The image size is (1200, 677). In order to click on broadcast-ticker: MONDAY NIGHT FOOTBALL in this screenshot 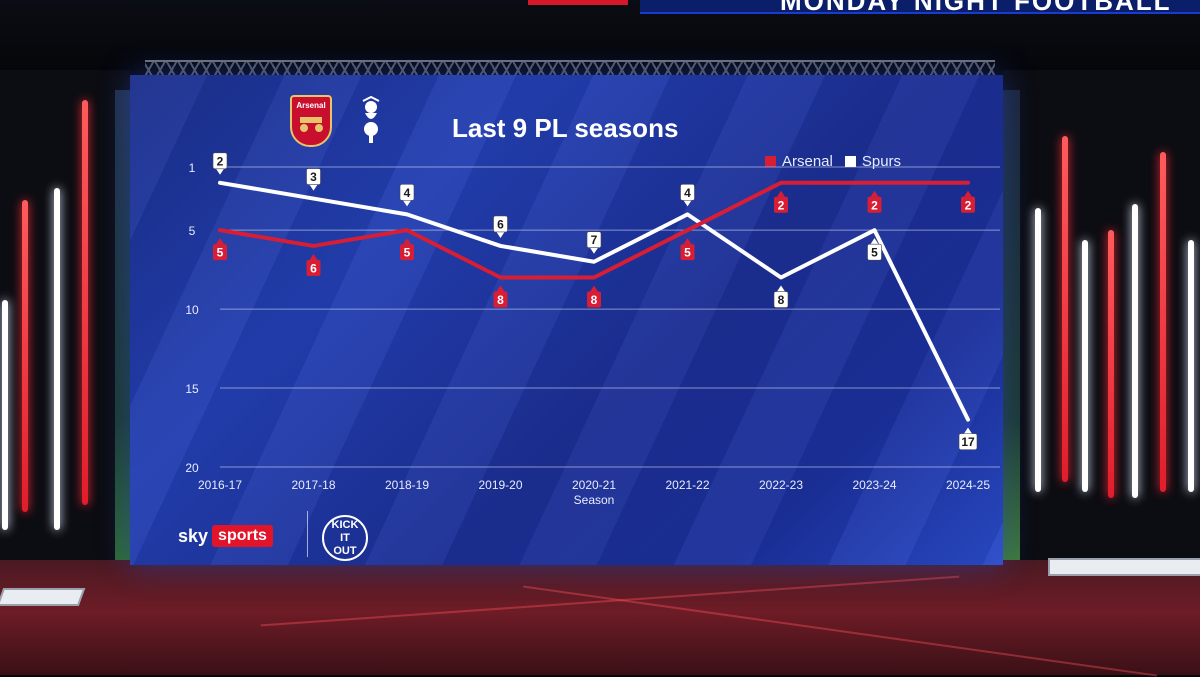, I will do `click(920, 7)`.